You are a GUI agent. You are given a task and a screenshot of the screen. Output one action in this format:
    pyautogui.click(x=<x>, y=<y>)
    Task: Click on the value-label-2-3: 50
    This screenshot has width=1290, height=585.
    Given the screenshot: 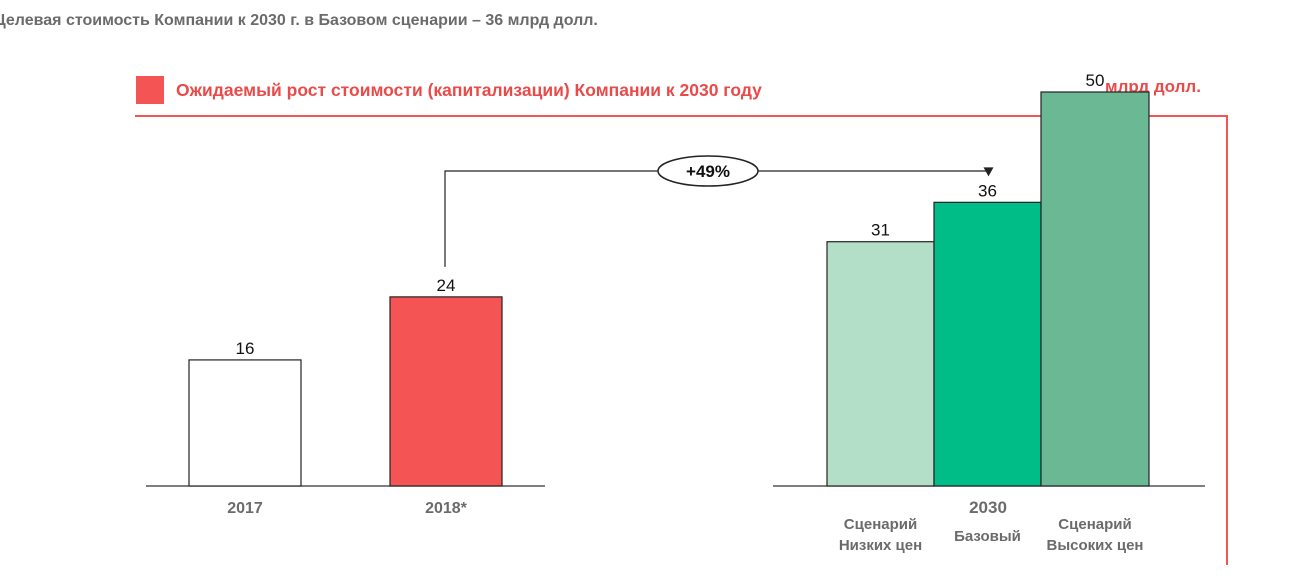 What is the action you would take?
    pyautogui.click(x=1095, y=80)
    